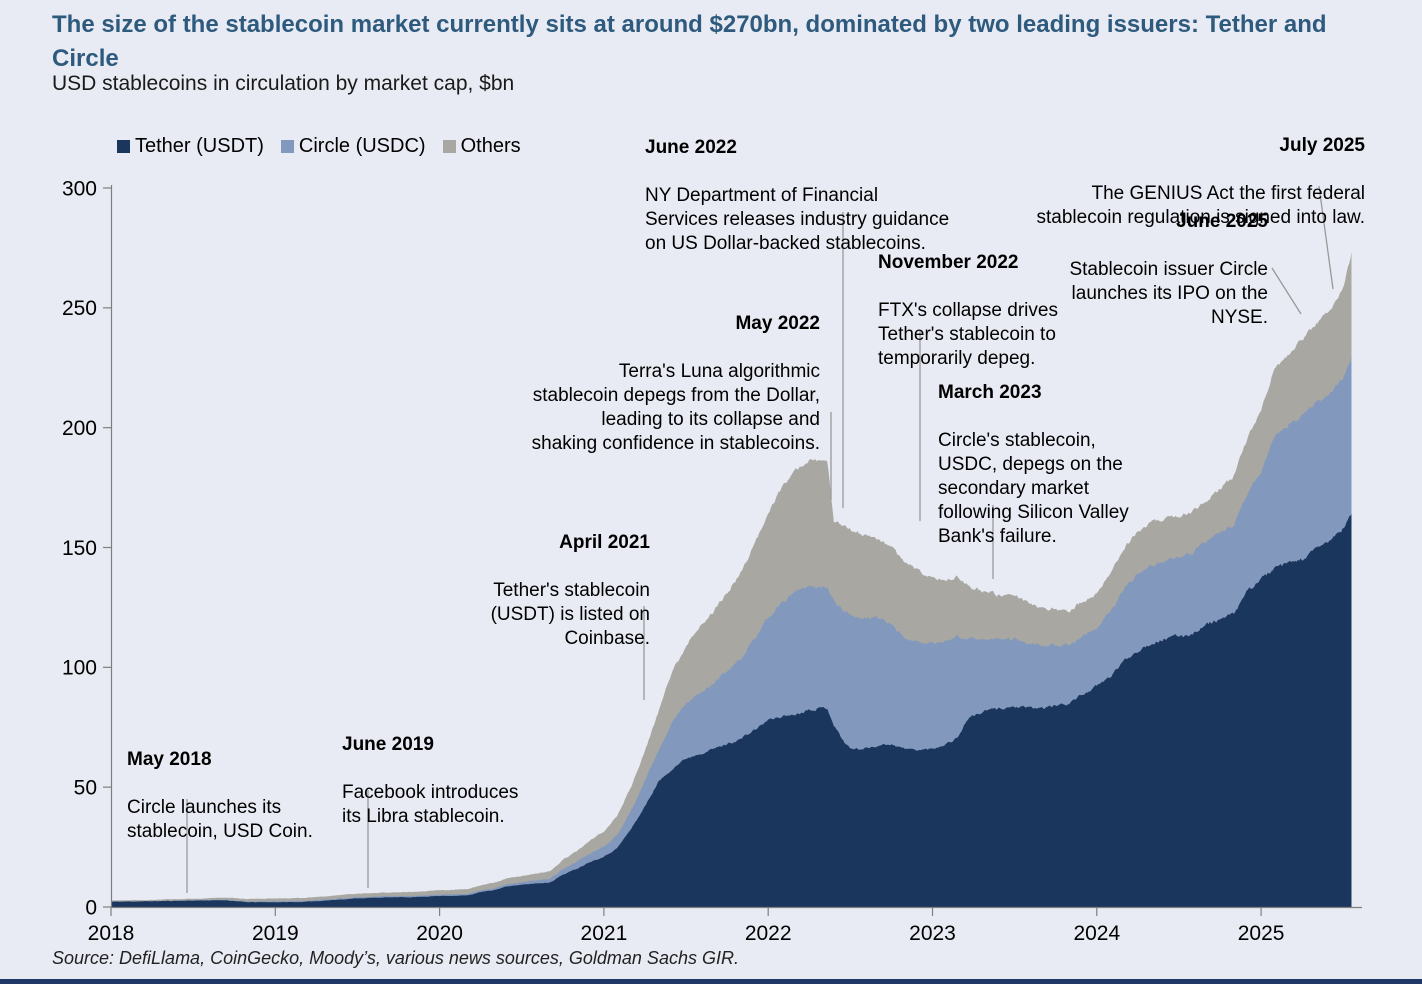 This screenshot has height=984, width=1422. Describe the element at coordinates (711, 981) in the screenshot. I see `bottom-border-bar` at that location.